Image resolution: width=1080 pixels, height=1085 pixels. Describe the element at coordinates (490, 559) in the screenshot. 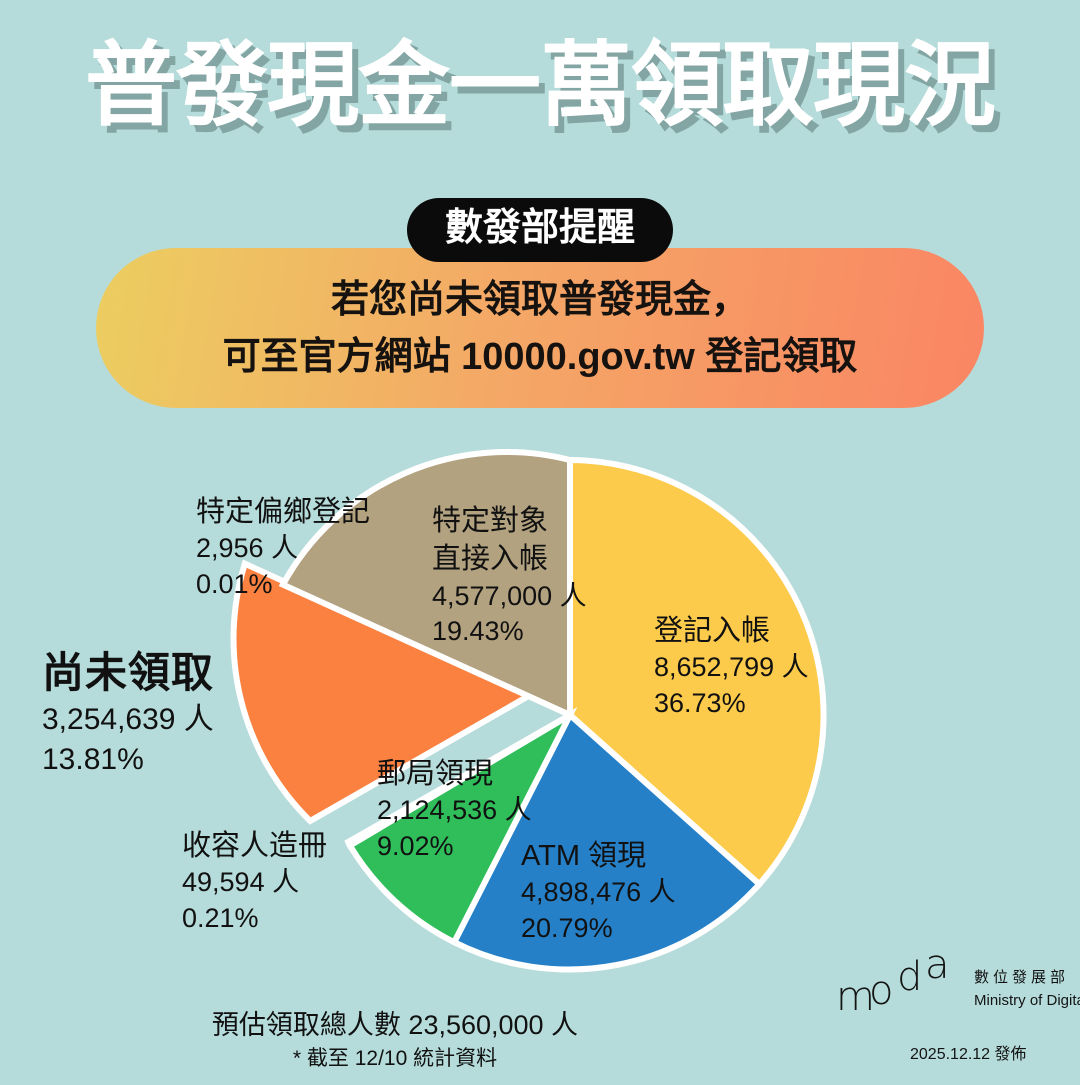

I see `slice-label-special-name-2: 直接入帳` at that location.